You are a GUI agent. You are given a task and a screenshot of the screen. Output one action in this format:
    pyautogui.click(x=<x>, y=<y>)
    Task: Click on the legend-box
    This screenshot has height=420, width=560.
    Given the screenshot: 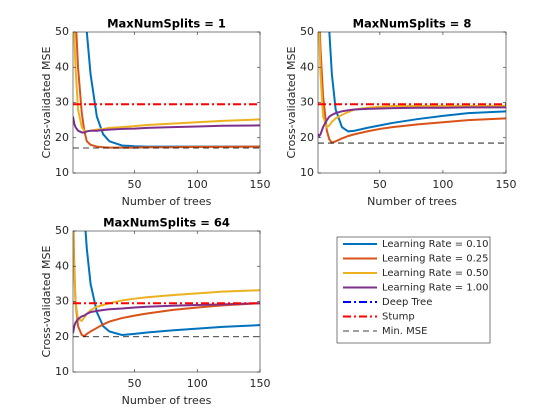 What is the action you would take?
    pyautogui.click(x=413, y=290)
    